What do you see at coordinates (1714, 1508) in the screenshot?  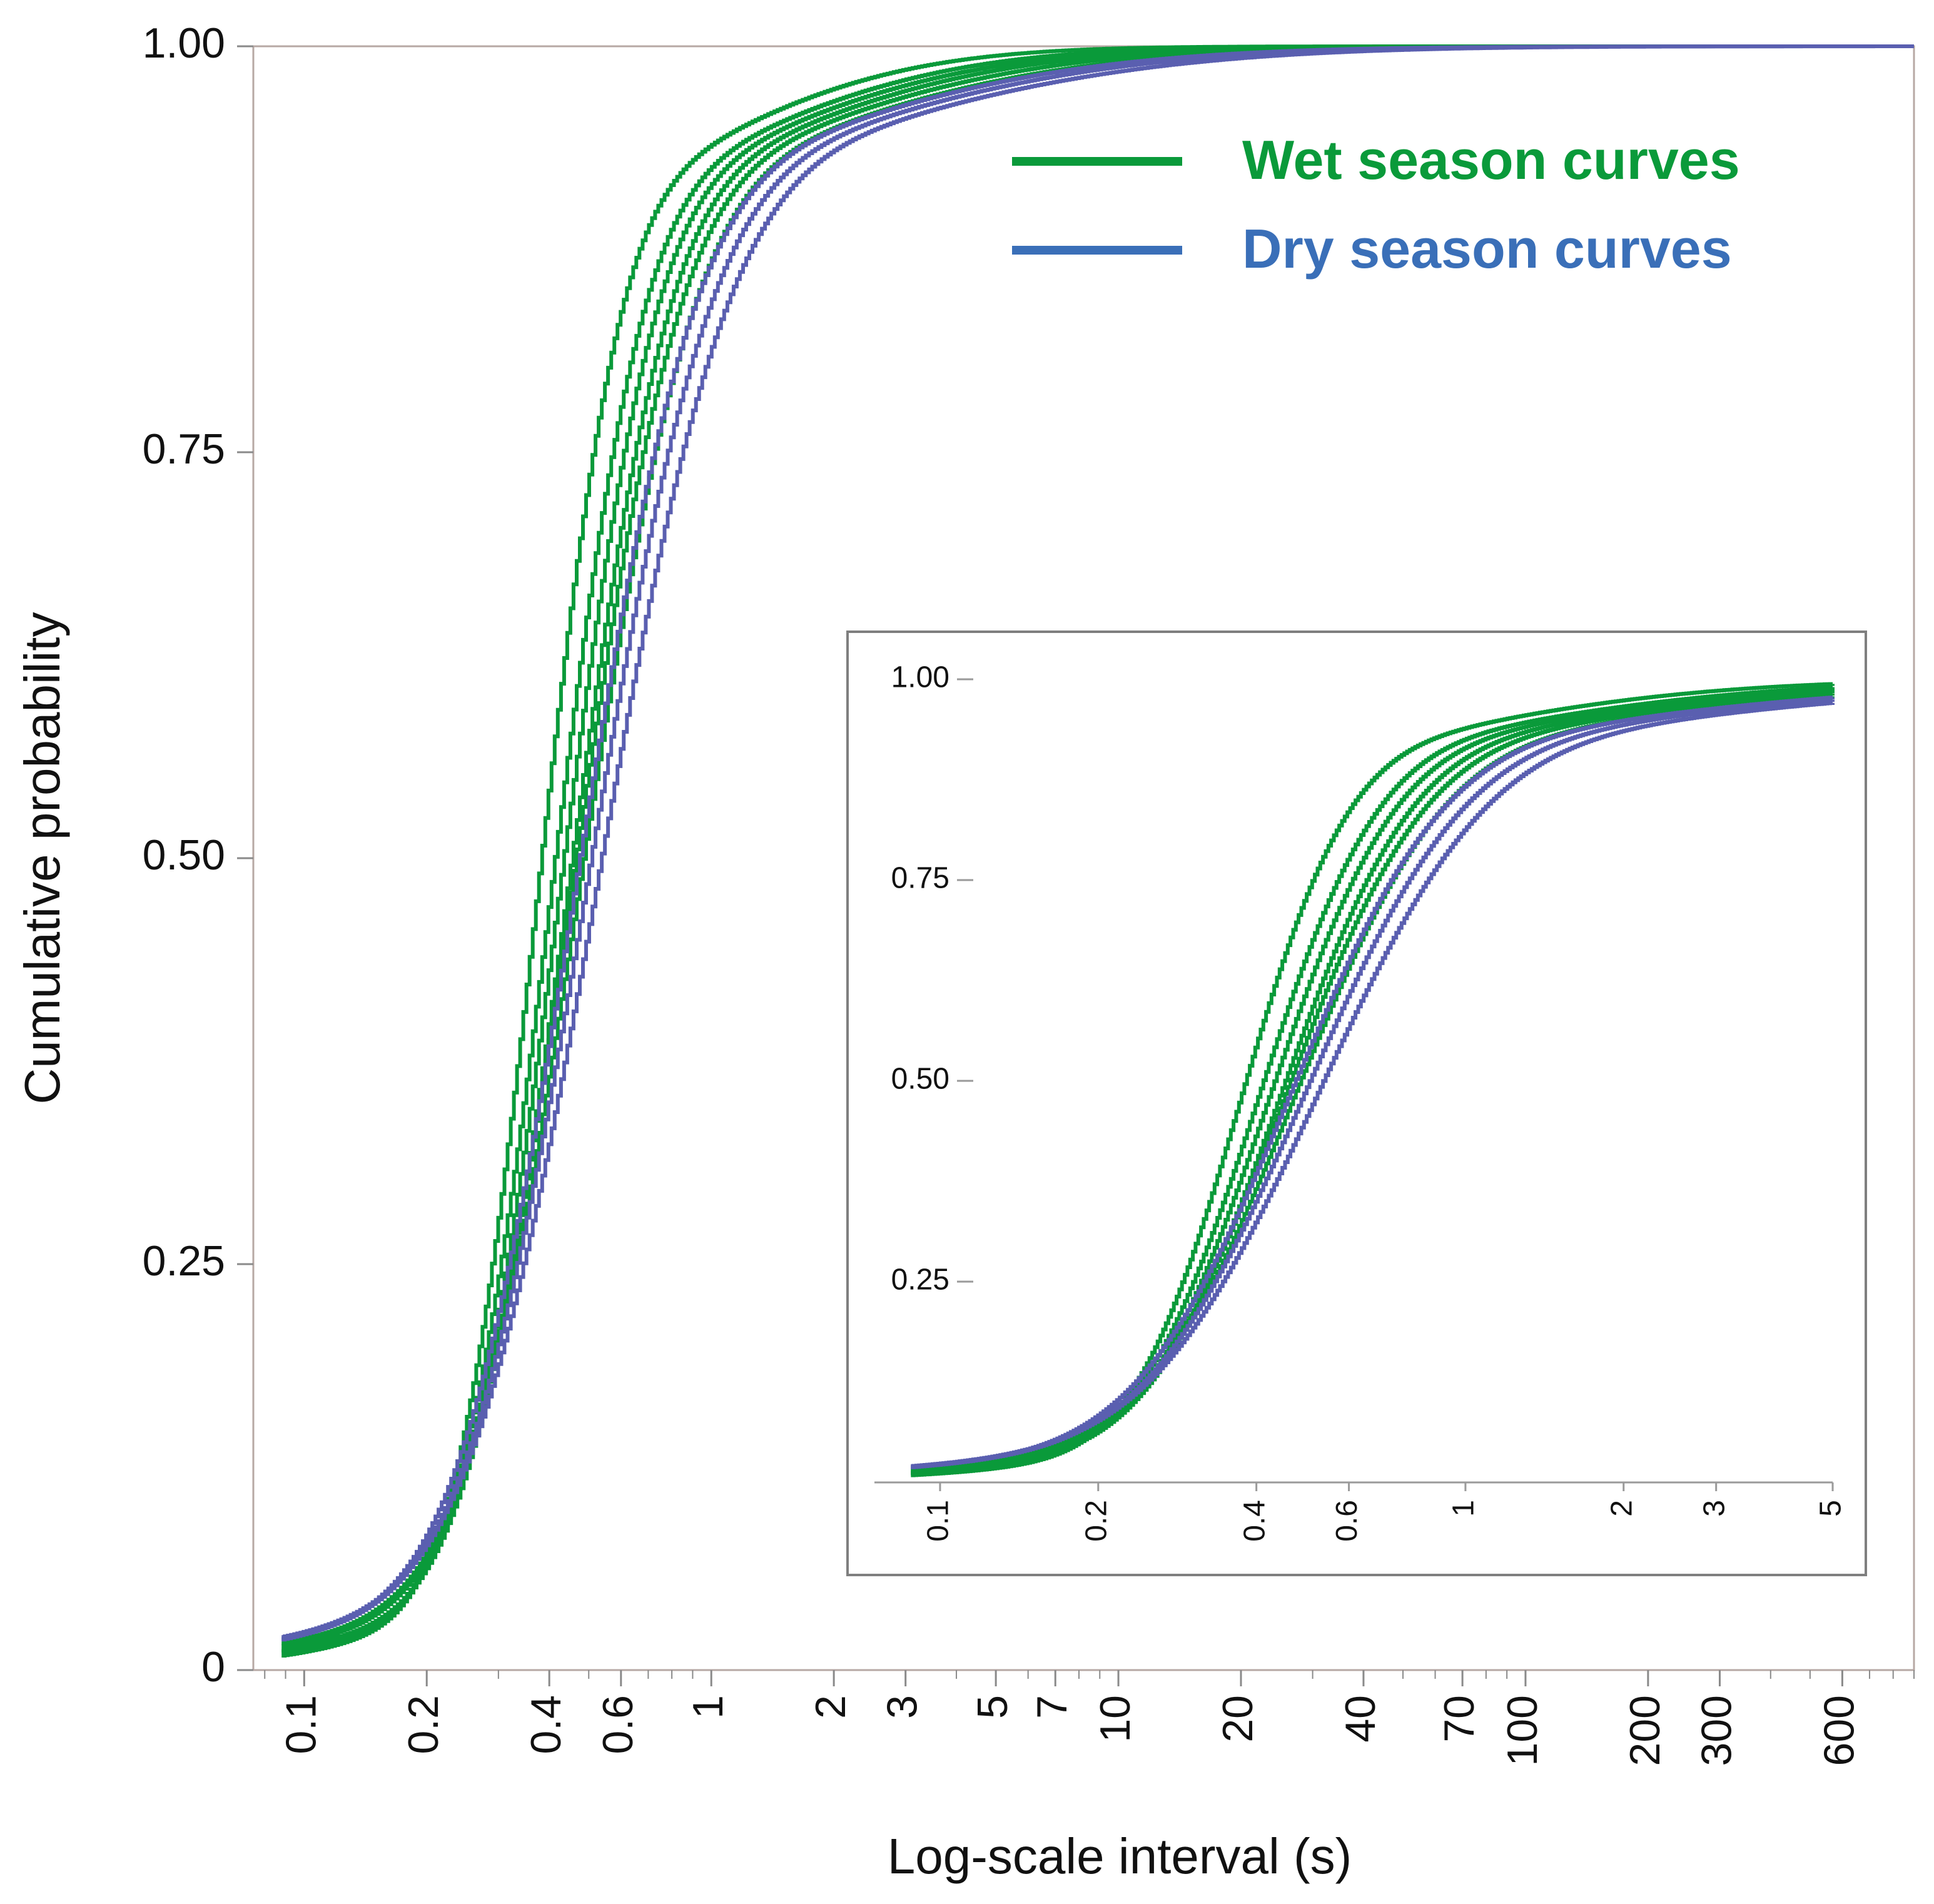 I see `inset-x-tick-label: 3` at bounding box center [1714, 1508].